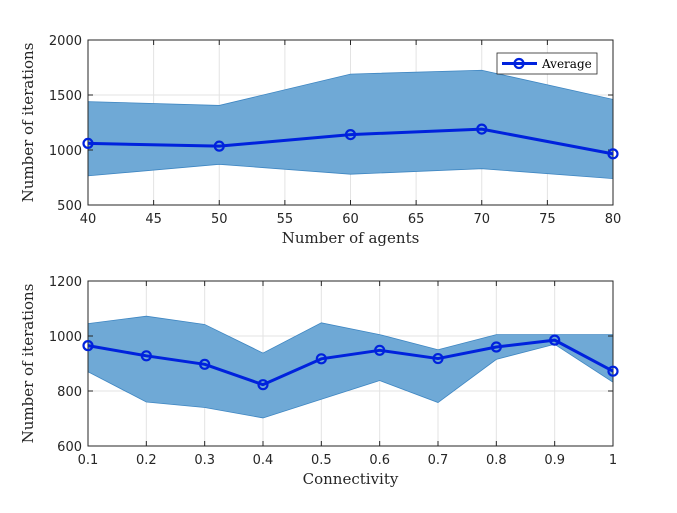  What do you see at coordinates (65, 41) in the screenshot?
I see `y-tick-label: 2000` at bounding box center [65, 41].